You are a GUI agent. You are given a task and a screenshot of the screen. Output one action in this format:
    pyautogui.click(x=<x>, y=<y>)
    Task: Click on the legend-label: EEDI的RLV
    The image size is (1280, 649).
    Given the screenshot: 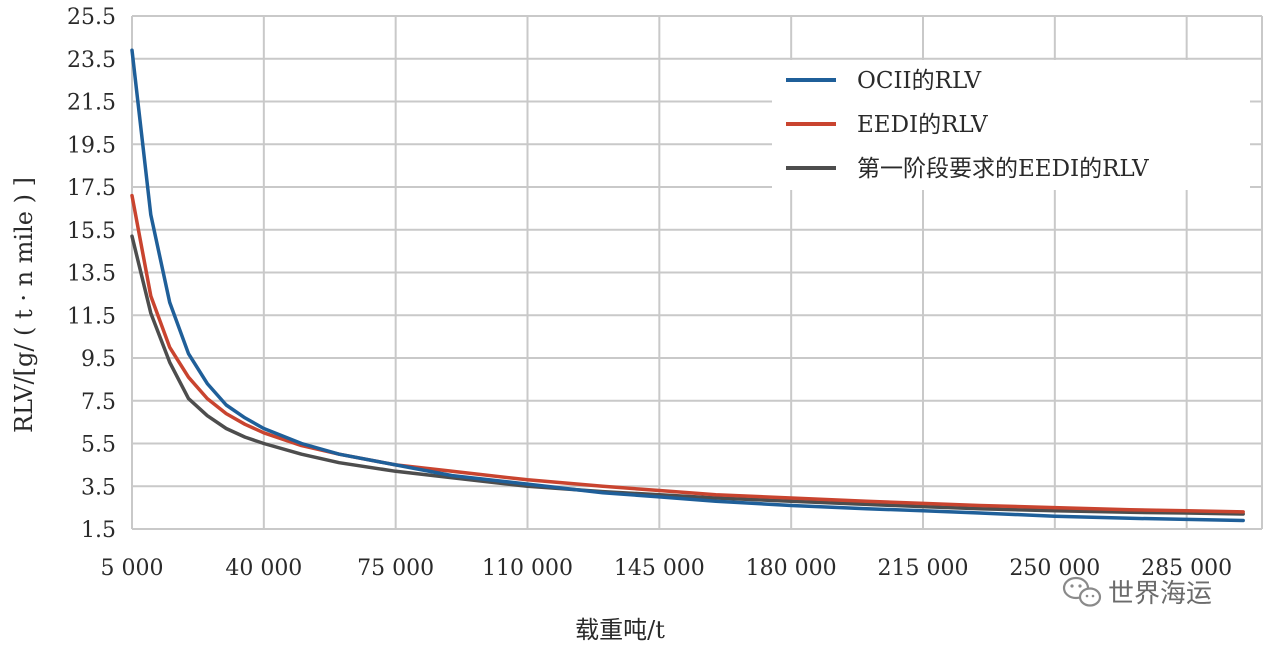 What is the action you would take?
    pyautogui.click(x=922, y=125)
    